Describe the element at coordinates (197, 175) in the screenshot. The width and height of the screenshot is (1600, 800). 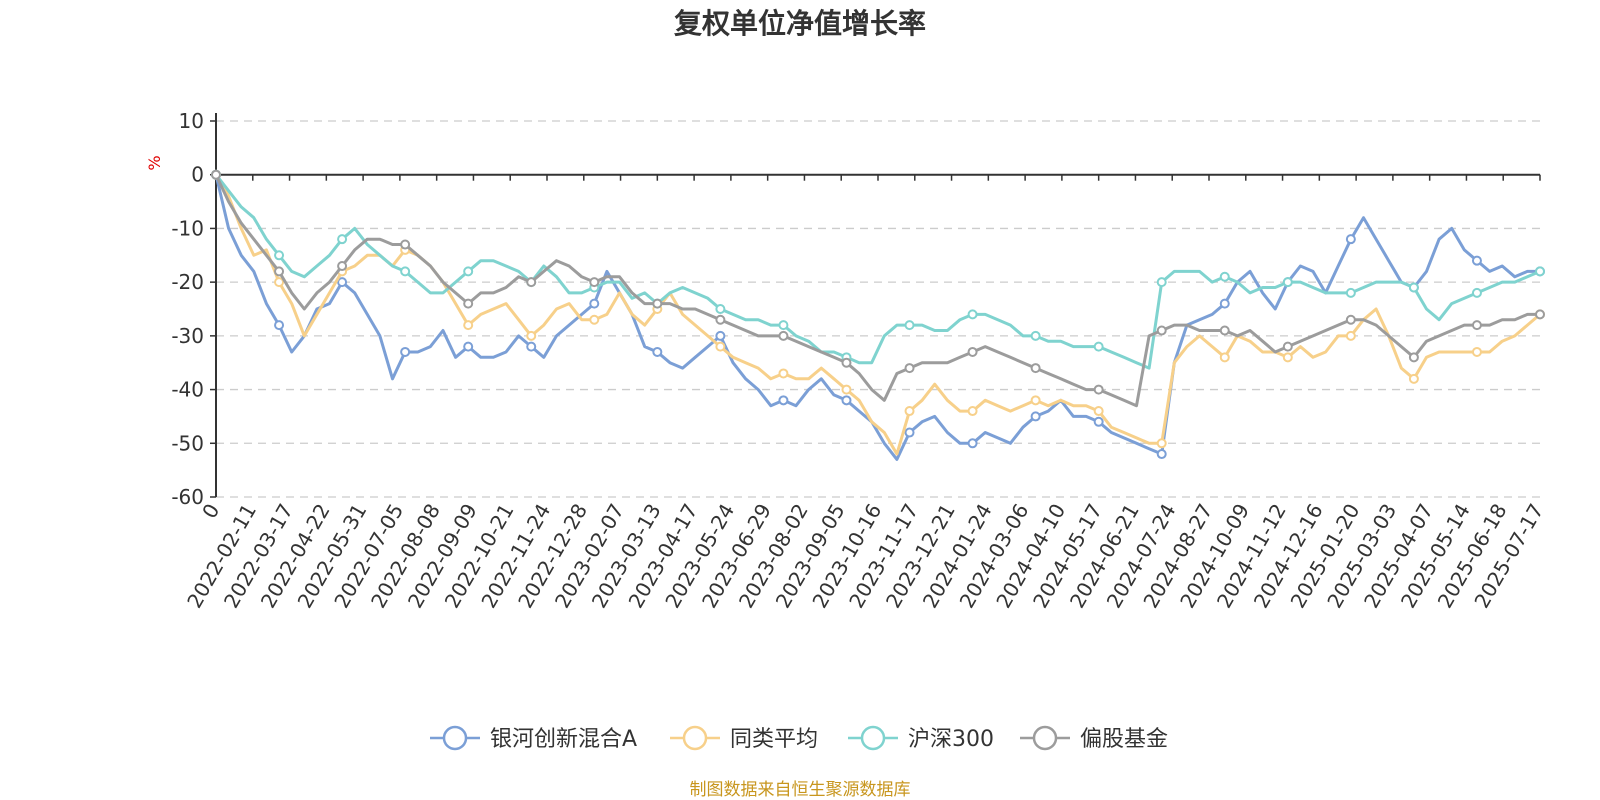
I see `y-tick-label: 0` at that location.